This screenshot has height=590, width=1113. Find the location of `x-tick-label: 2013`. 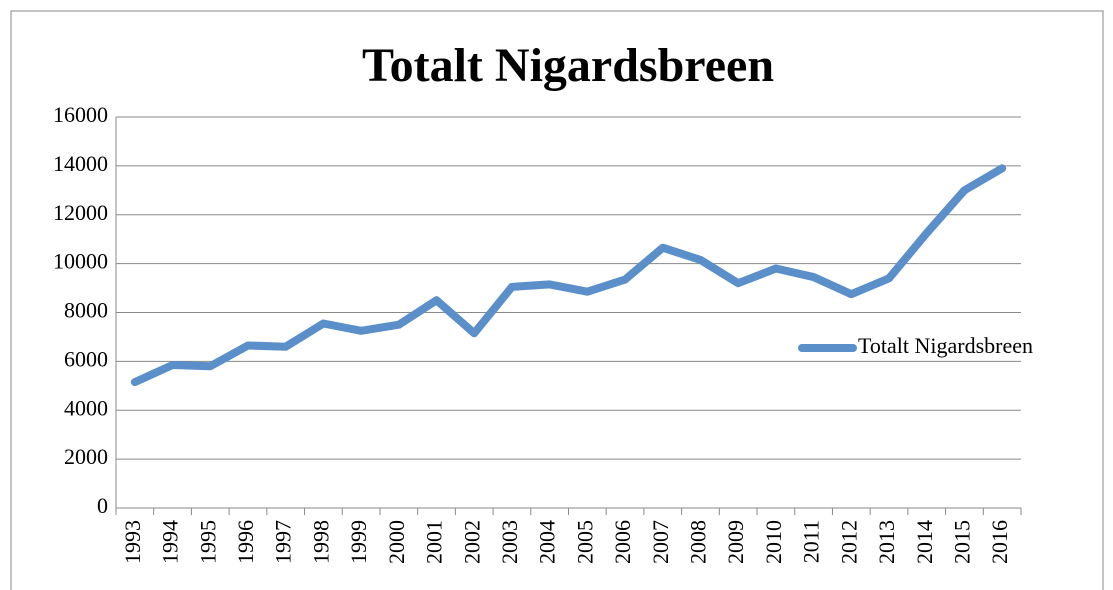

x-tick-label: 2013 is located at coordinates (886, 542).